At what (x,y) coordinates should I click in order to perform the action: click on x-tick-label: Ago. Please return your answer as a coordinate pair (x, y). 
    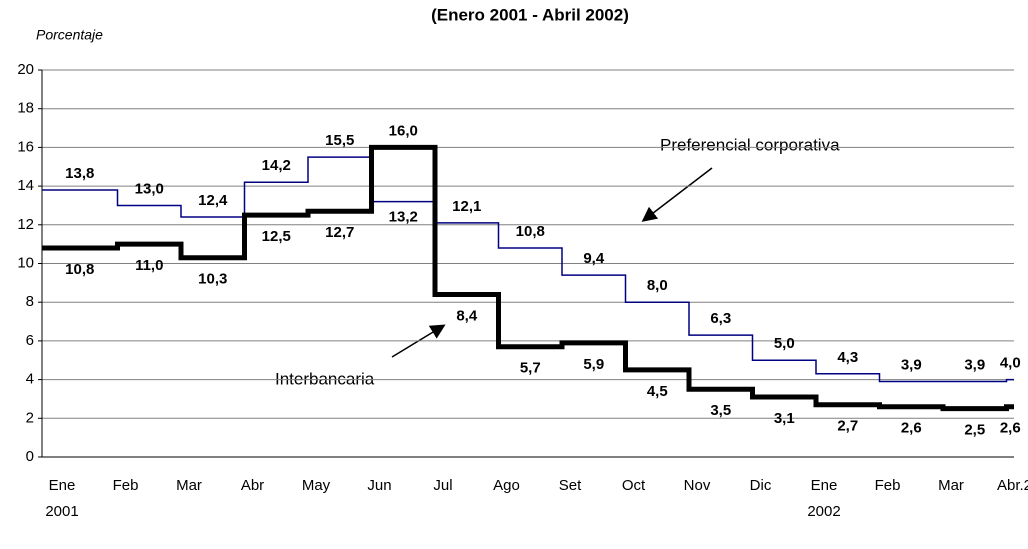
    Looking at the image, I should click on (506, 485).